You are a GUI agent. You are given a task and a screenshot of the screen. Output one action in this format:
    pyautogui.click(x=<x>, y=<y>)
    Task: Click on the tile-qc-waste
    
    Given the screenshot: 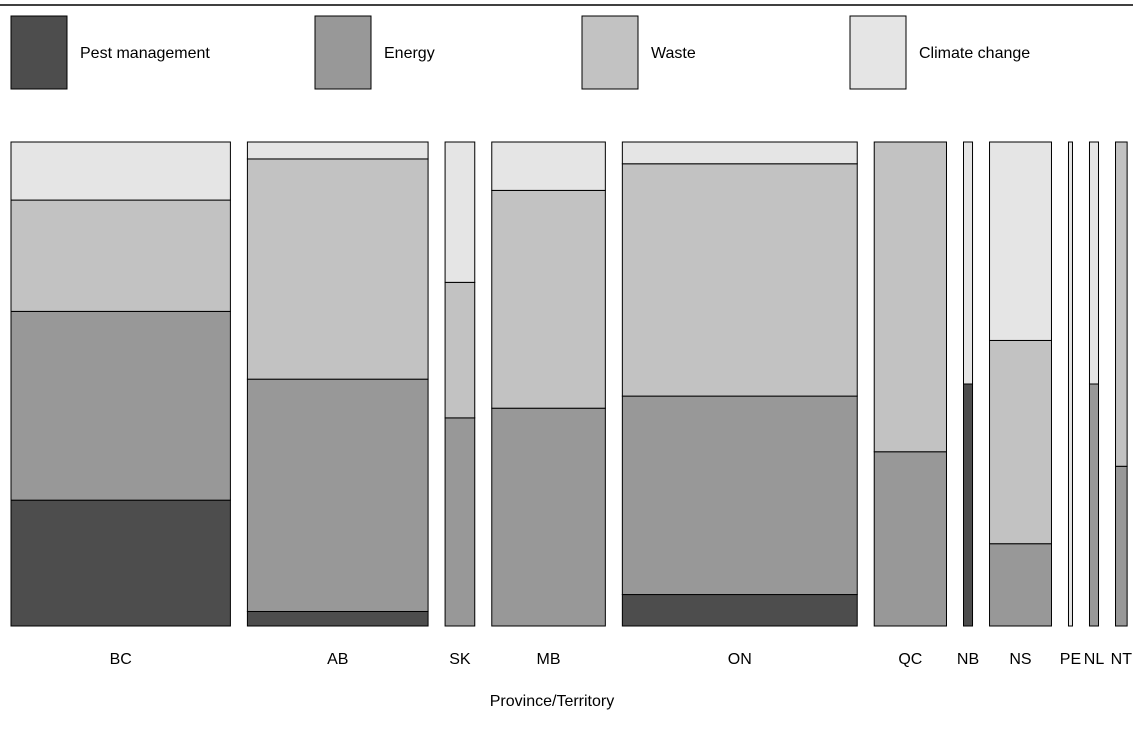 What is the action you would take?
    pyautogui.click(x=910, y=297)
    